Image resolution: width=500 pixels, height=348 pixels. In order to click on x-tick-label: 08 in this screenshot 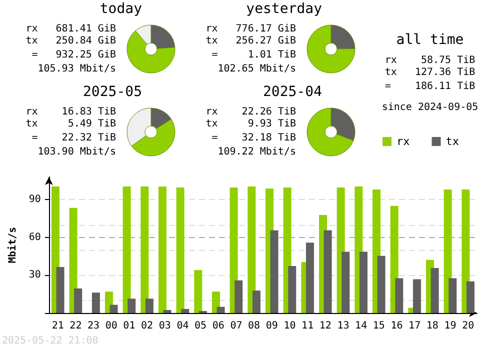, I will do `click(254, 326)`.